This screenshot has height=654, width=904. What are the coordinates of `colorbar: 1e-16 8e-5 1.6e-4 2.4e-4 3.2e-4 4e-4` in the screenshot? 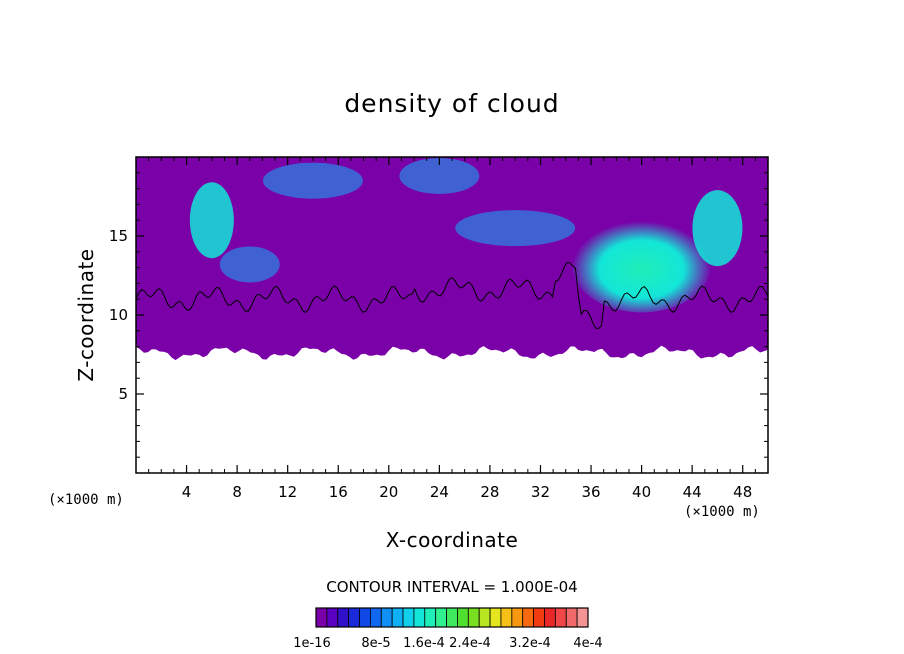 It's located at (448, 629).